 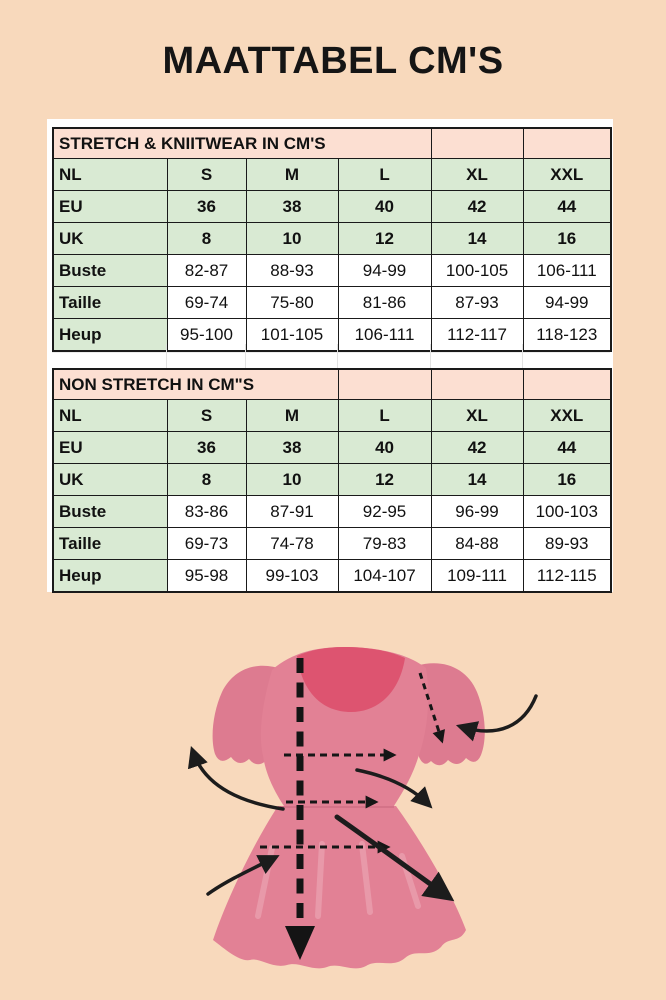 I want to click on table-row: Taille 69-74 75-80 81-86 87-93 94-99, so click(x=332, y=302).